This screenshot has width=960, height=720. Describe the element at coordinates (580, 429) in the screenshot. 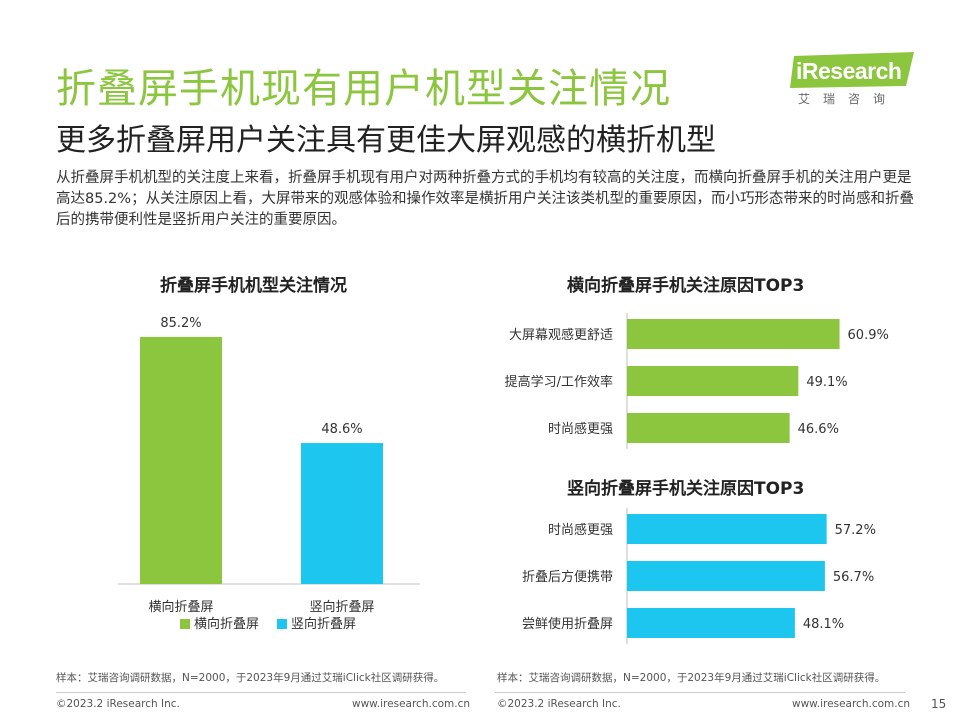

I see `category-label-3: 时尚感更强` at that location.